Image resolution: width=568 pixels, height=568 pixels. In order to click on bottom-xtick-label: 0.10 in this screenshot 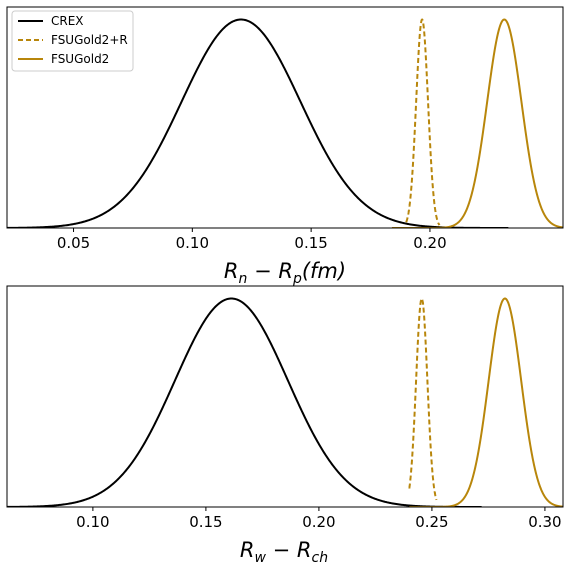, I will do `click(92, 522)`.